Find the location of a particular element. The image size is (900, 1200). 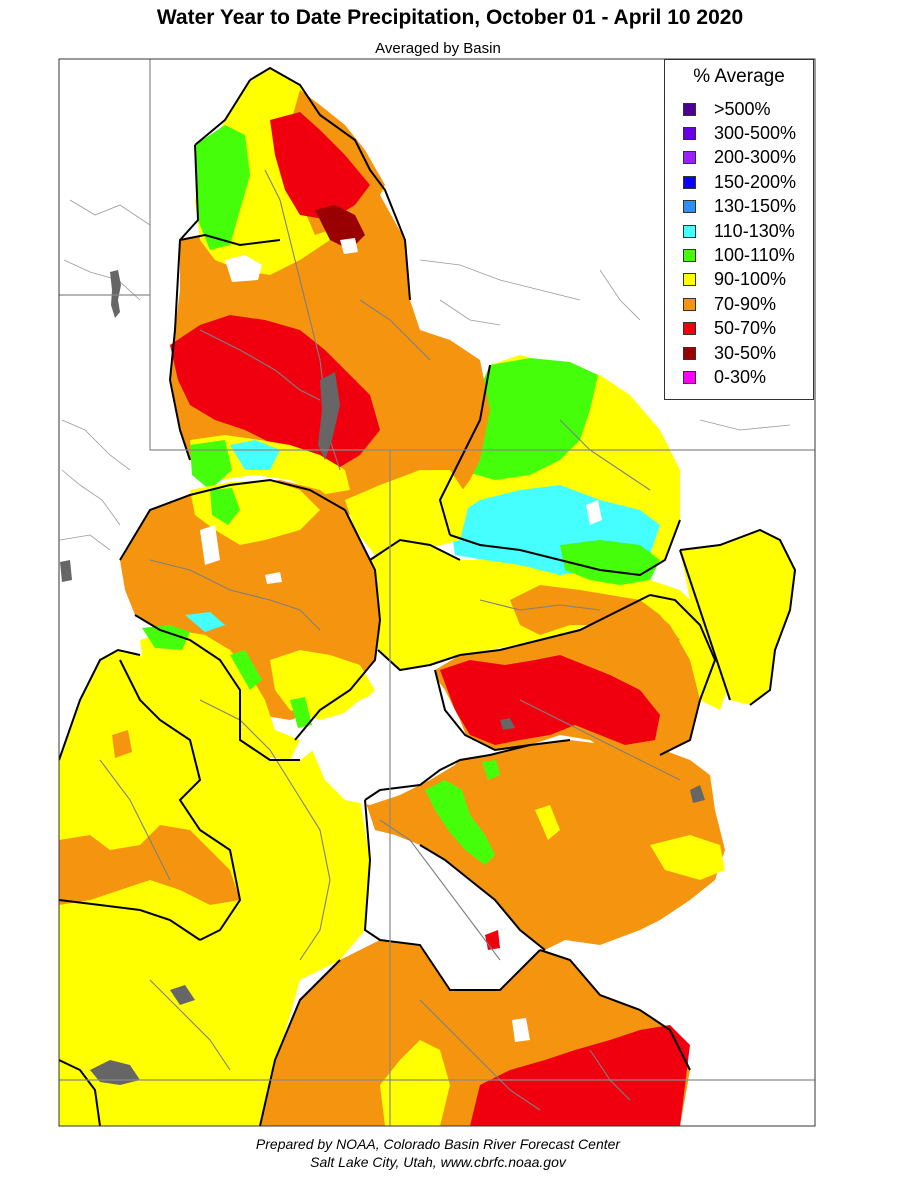

legend-title: % Average is located at coordinates (739, 76).